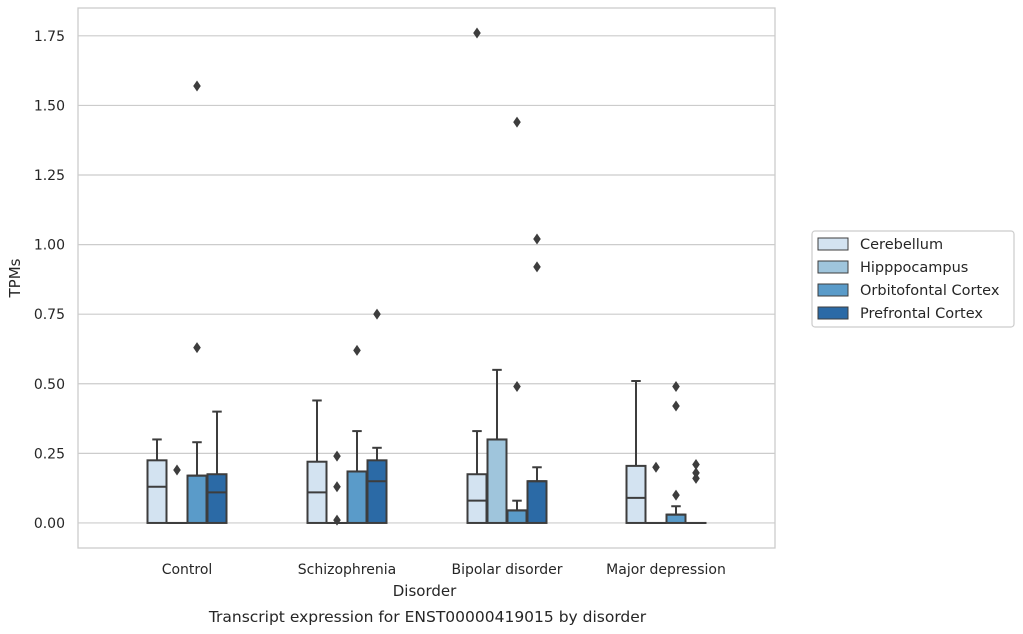 The width and height of the screenshot is (1023, 634). I want to click on y-tick-label-5: 1.25, so click(49, 176).